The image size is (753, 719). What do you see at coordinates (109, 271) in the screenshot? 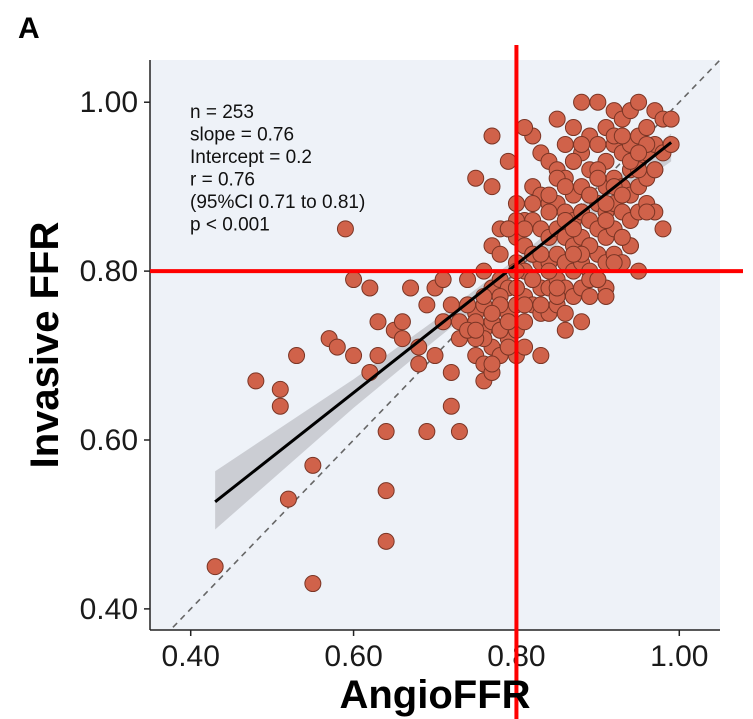
I see `y-tick-label: 0.80` at bounding box center [109, 271].